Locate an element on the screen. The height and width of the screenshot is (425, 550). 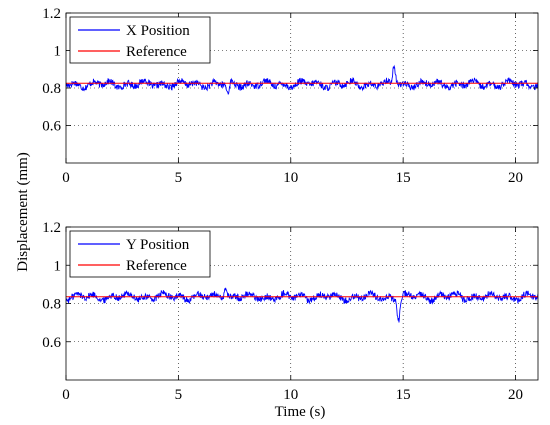
shared-y-axis-label: Displacement (mm) is located at coordinates (23, 212).